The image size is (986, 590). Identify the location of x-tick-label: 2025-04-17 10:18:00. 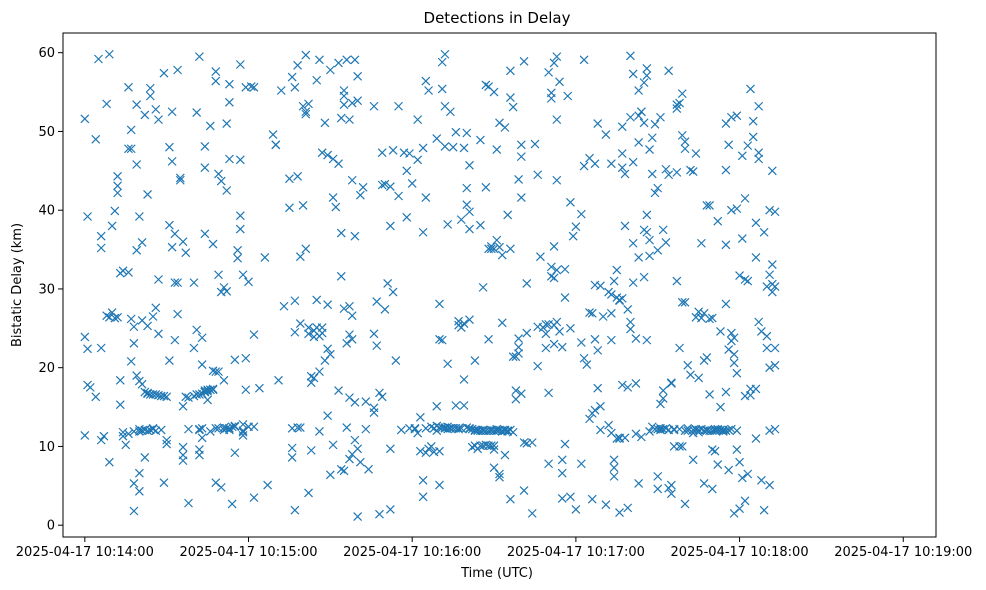
(740, 552).